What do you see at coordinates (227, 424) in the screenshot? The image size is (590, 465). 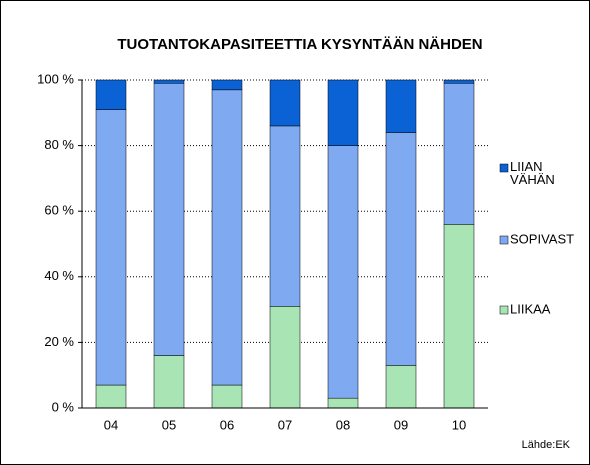 I see `x-tick-label: 06` at bounding box center [227, 424].